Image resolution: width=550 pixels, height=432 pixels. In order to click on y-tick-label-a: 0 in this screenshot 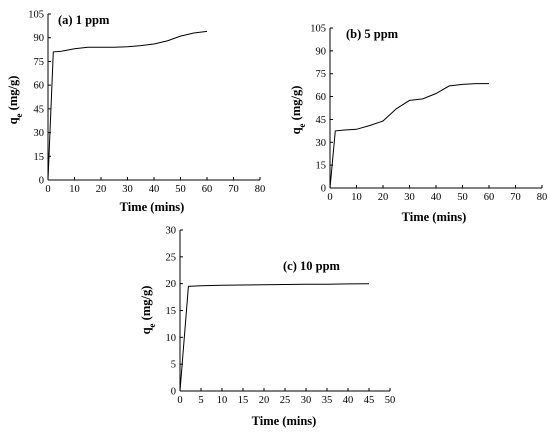, I will do `click(41, 181)`.